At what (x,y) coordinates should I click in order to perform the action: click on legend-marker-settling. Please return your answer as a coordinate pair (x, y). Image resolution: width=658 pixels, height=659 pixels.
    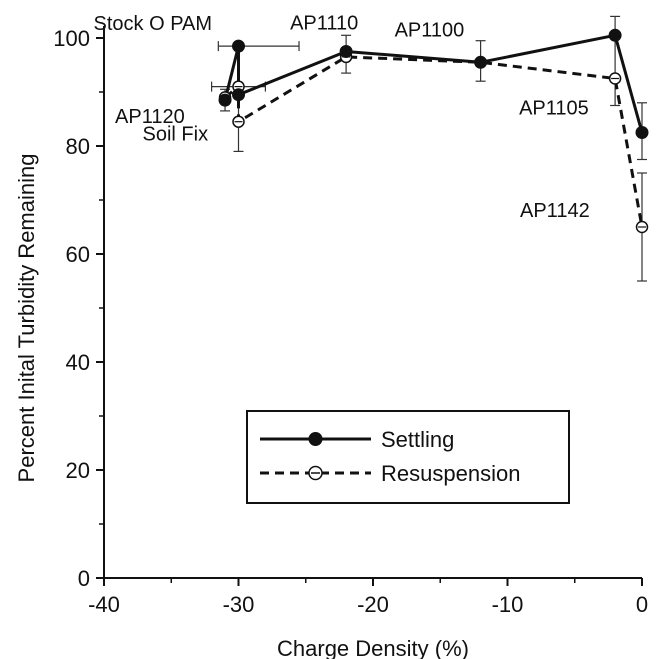
    Looking at the image, I should click on (315, 439).